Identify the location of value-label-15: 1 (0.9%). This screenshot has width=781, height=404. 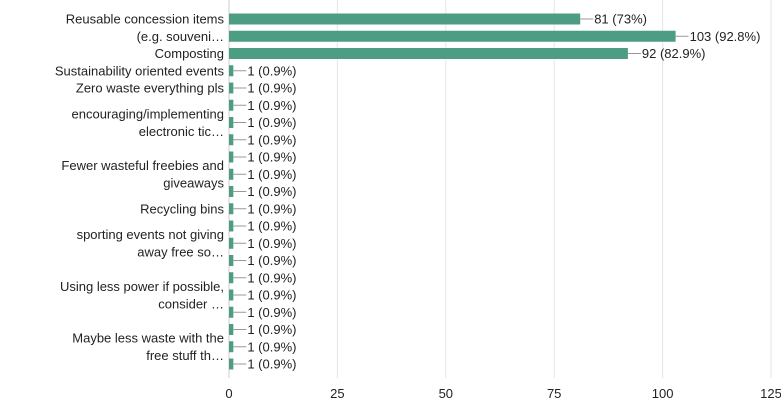
(271, 277).